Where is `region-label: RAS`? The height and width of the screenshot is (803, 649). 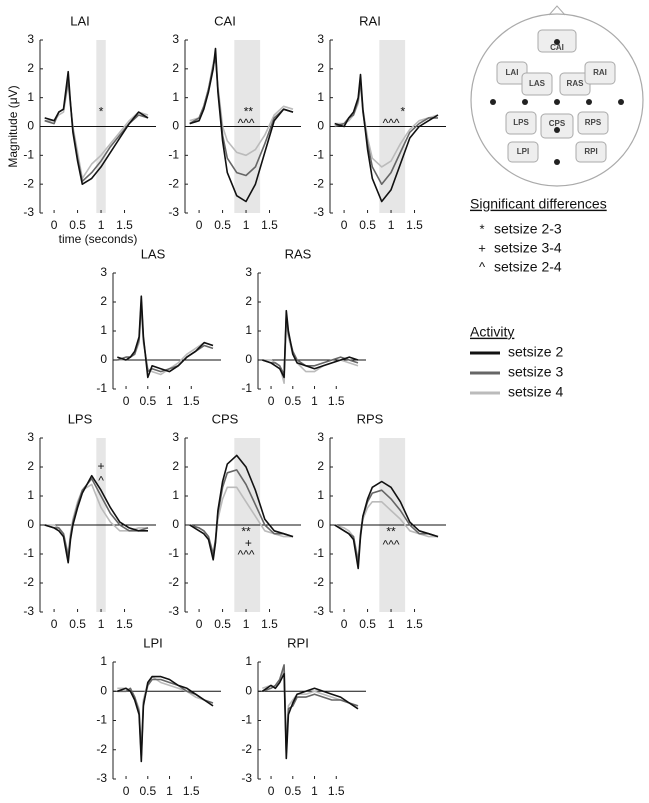 region-label: RAS is located at coordinates (576, 83).